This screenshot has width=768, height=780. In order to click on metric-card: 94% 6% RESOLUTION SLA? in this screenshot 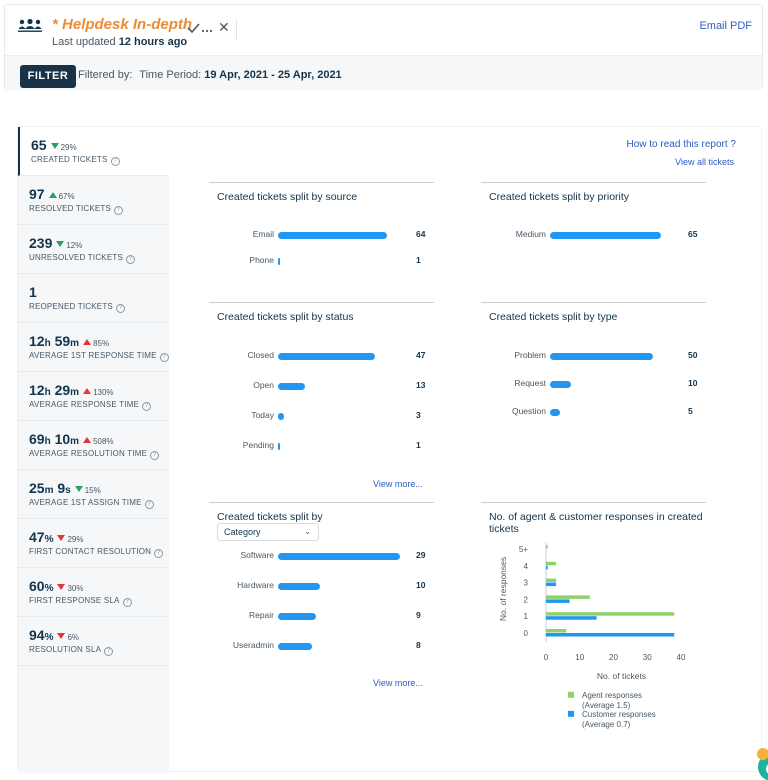, I will do `click(93, 641)`.